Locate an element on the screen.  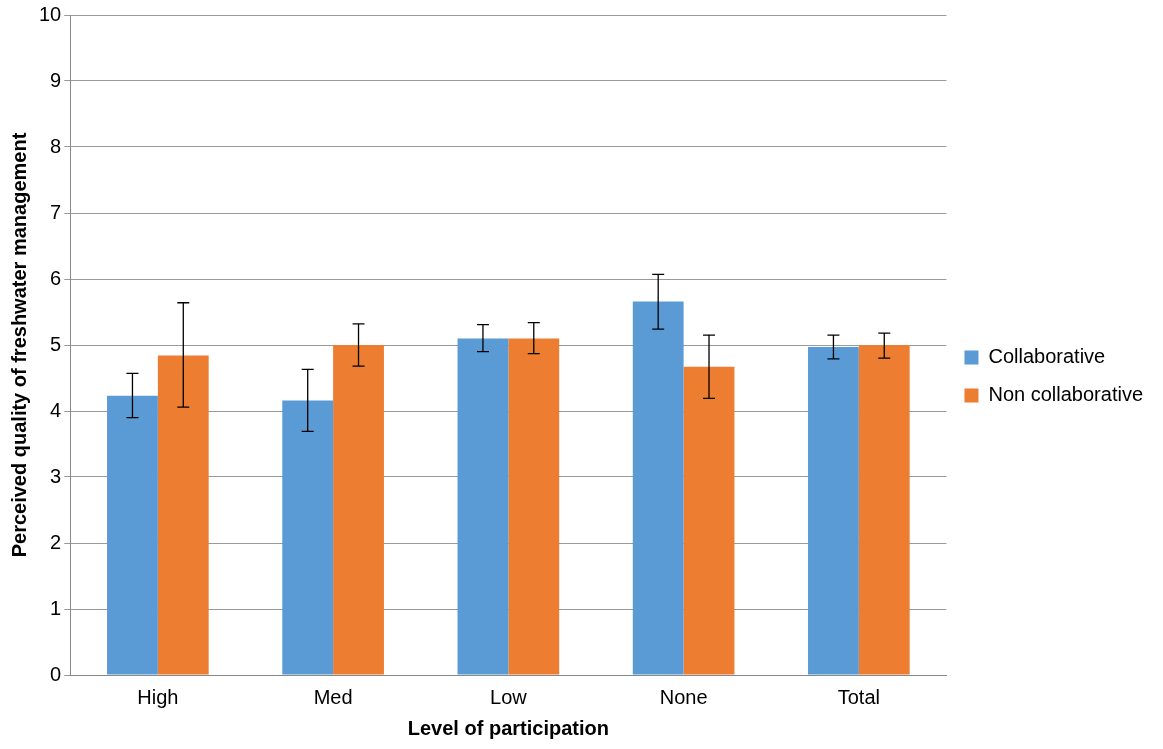
x-axis-title: Level of participation is located at coordinates (508, 727).